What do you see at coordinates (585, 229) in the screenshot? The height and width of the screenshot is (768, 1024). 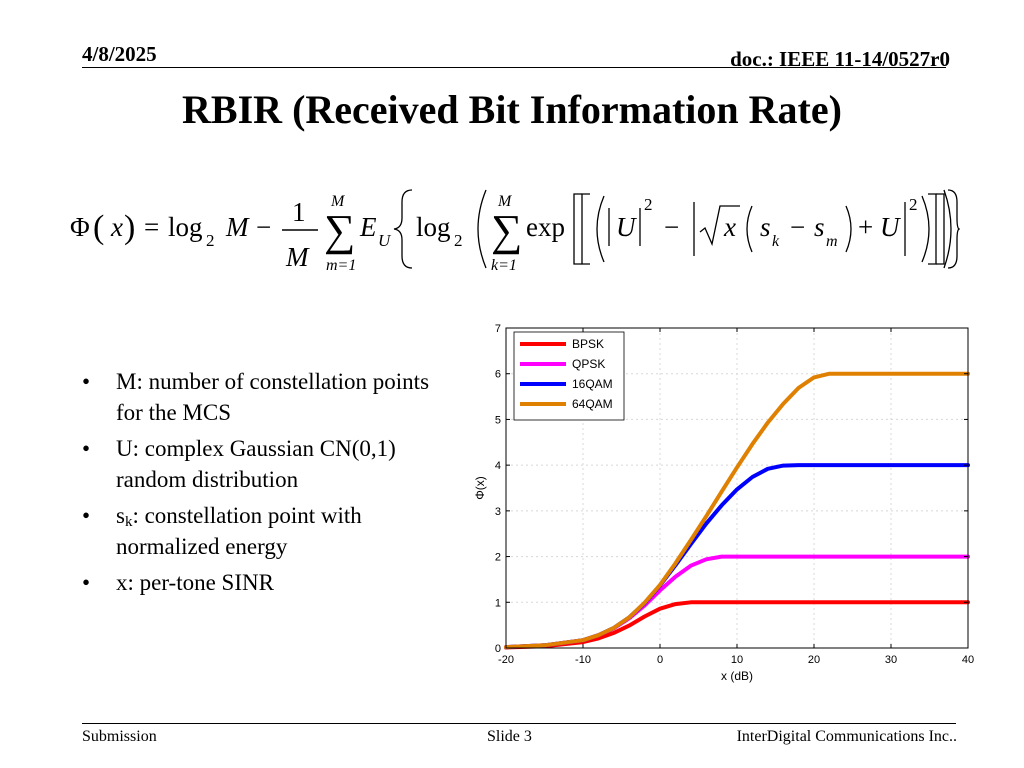 I see `formula-bracket-inner-open` at bounding box center [585, 229].